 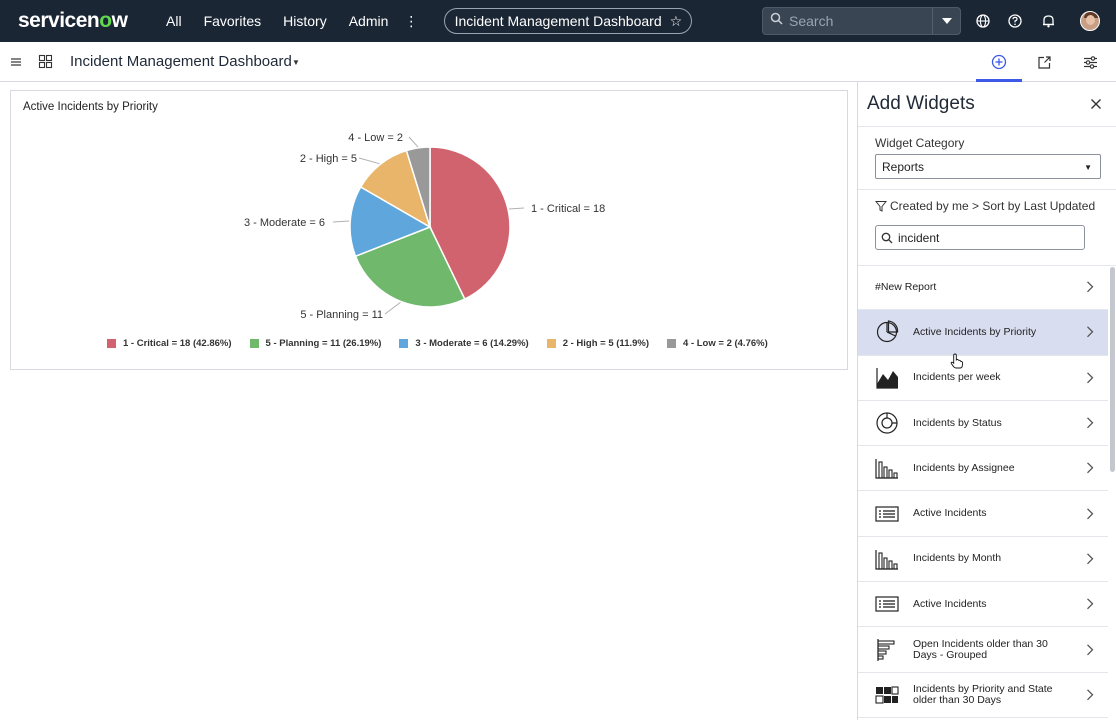 I want to click on slice-label: 5 - Planning = 11, so click(x=341, y=315).